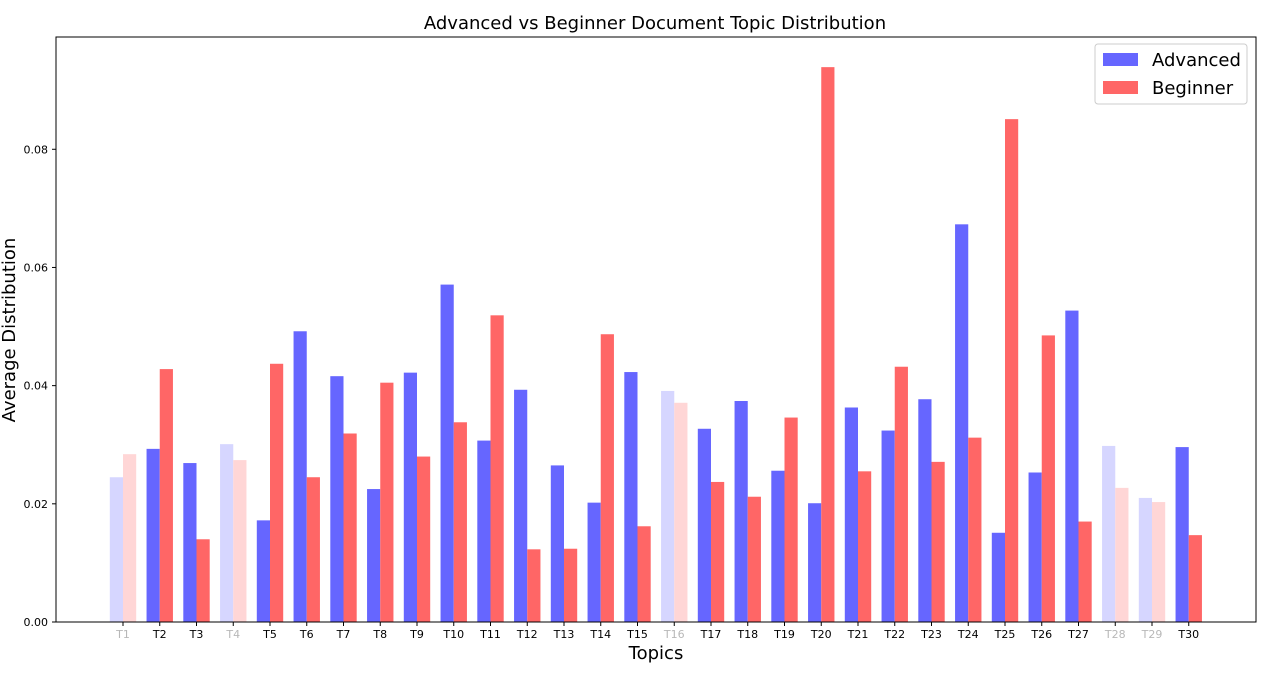 This screenshot has width=1271, height=674. I want to click on x-axis-label: Topics, so click(656, 653).